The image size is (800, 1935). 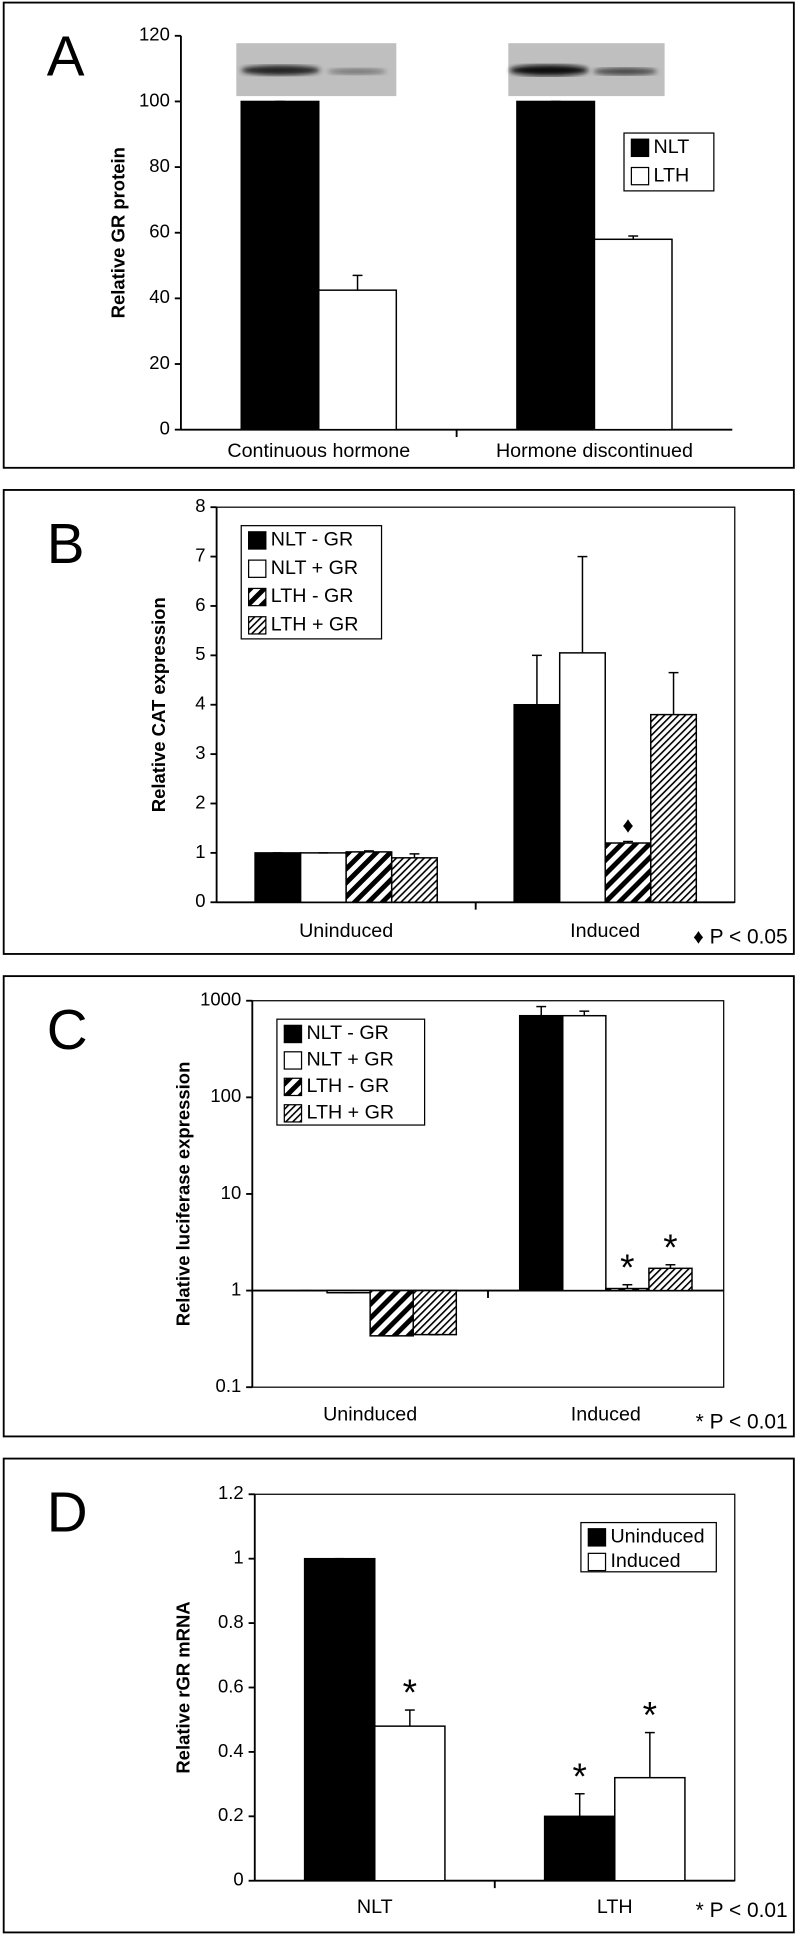 What do you see at coordinates (159, 362) in the screenshot?
I see `y-tick-label: 20` at bounding box center [159, 362].